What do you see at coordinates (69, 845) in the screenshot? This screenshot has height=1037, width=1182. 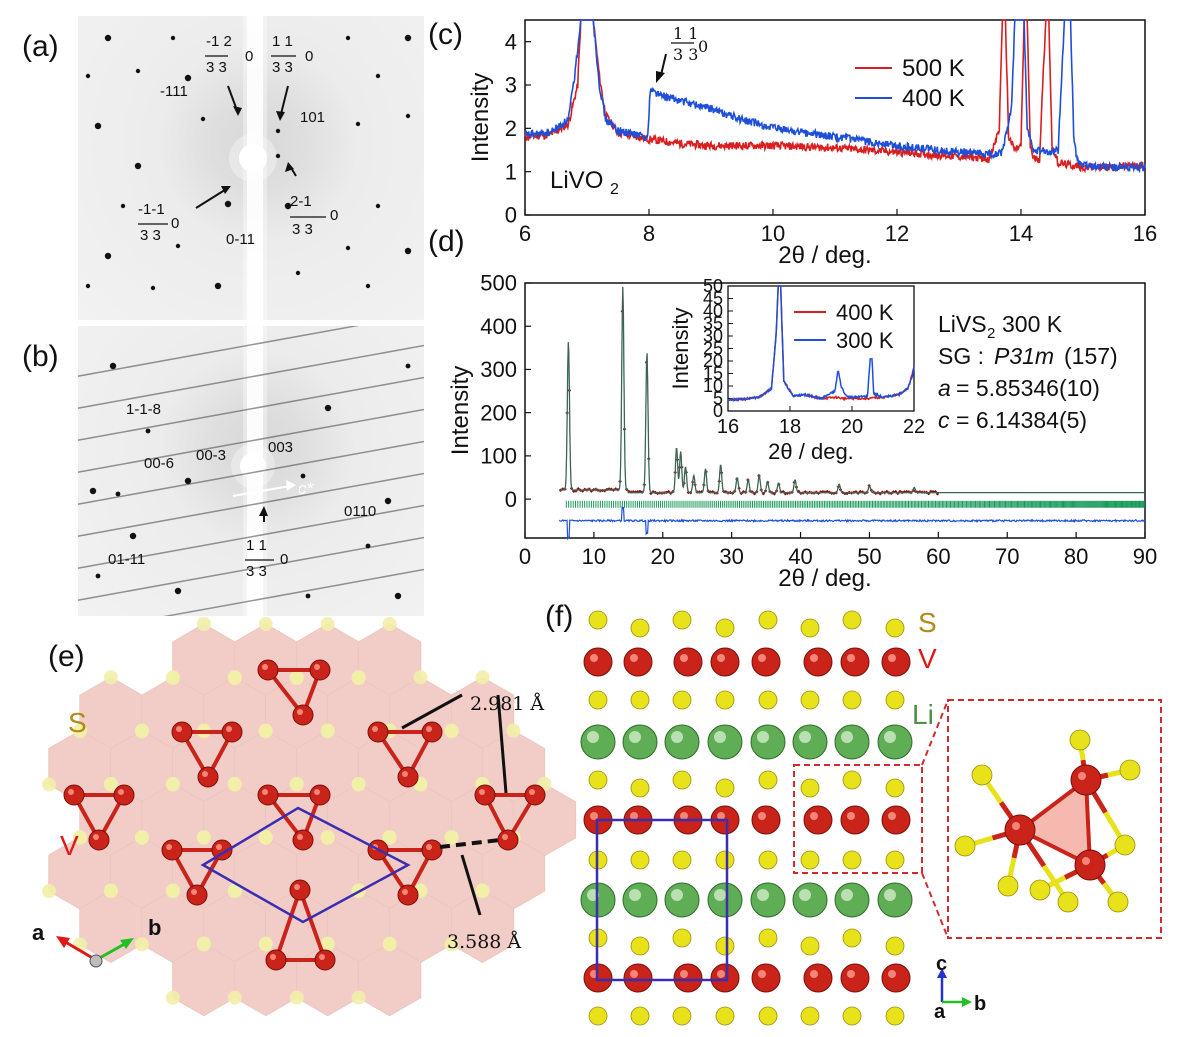 I see `label-e-V: V` at bounding box center [69, 845].